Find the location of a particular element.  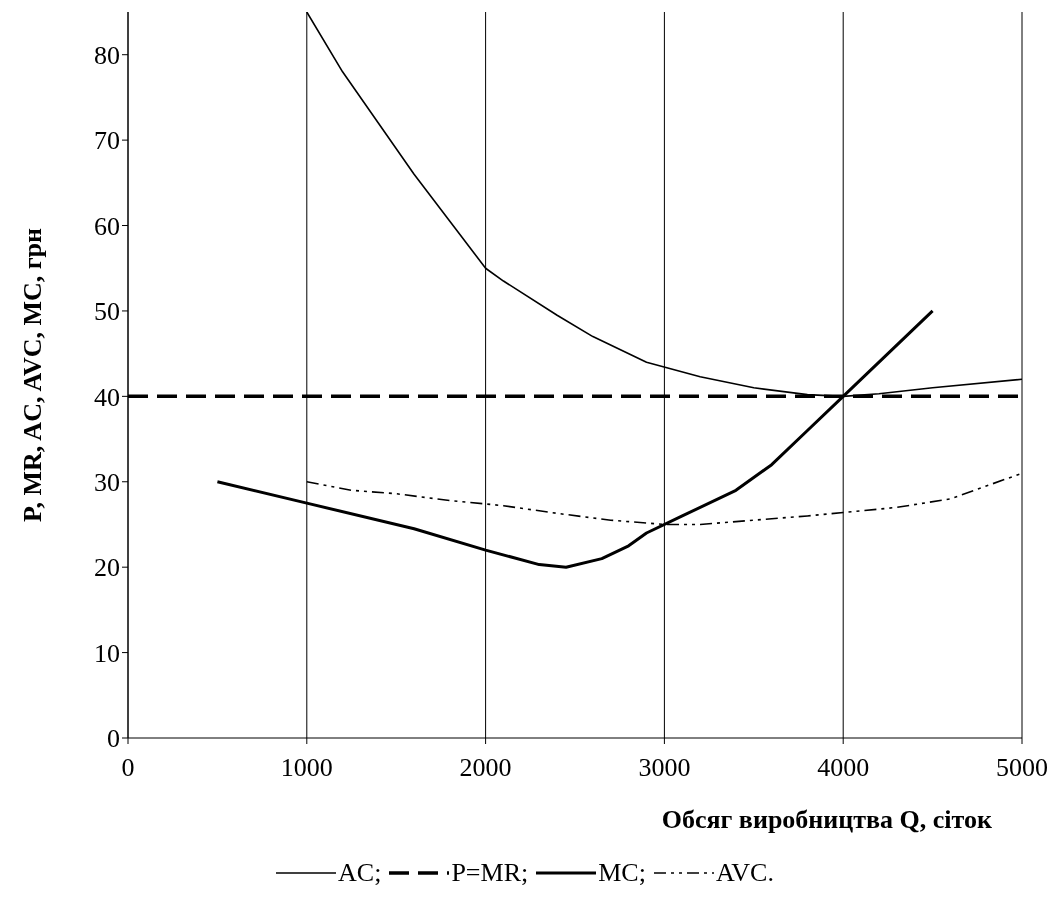

x-tick-label: 4000 is located at coordinates (843, 768).